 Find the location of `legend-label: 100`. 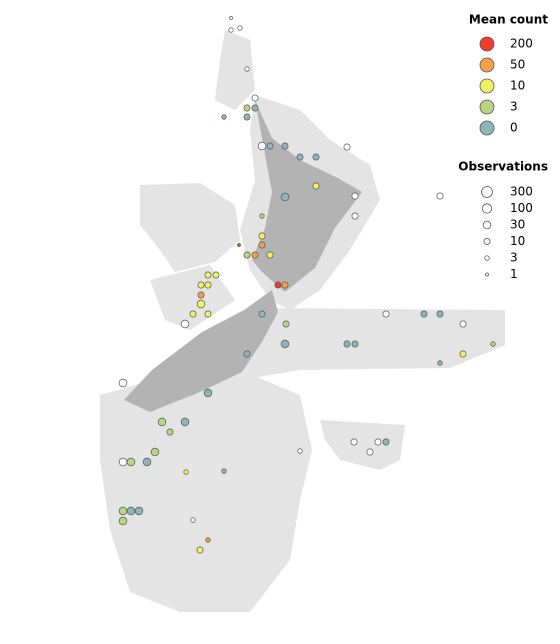

legend-label: 100 is located at coordinates (521, 208).